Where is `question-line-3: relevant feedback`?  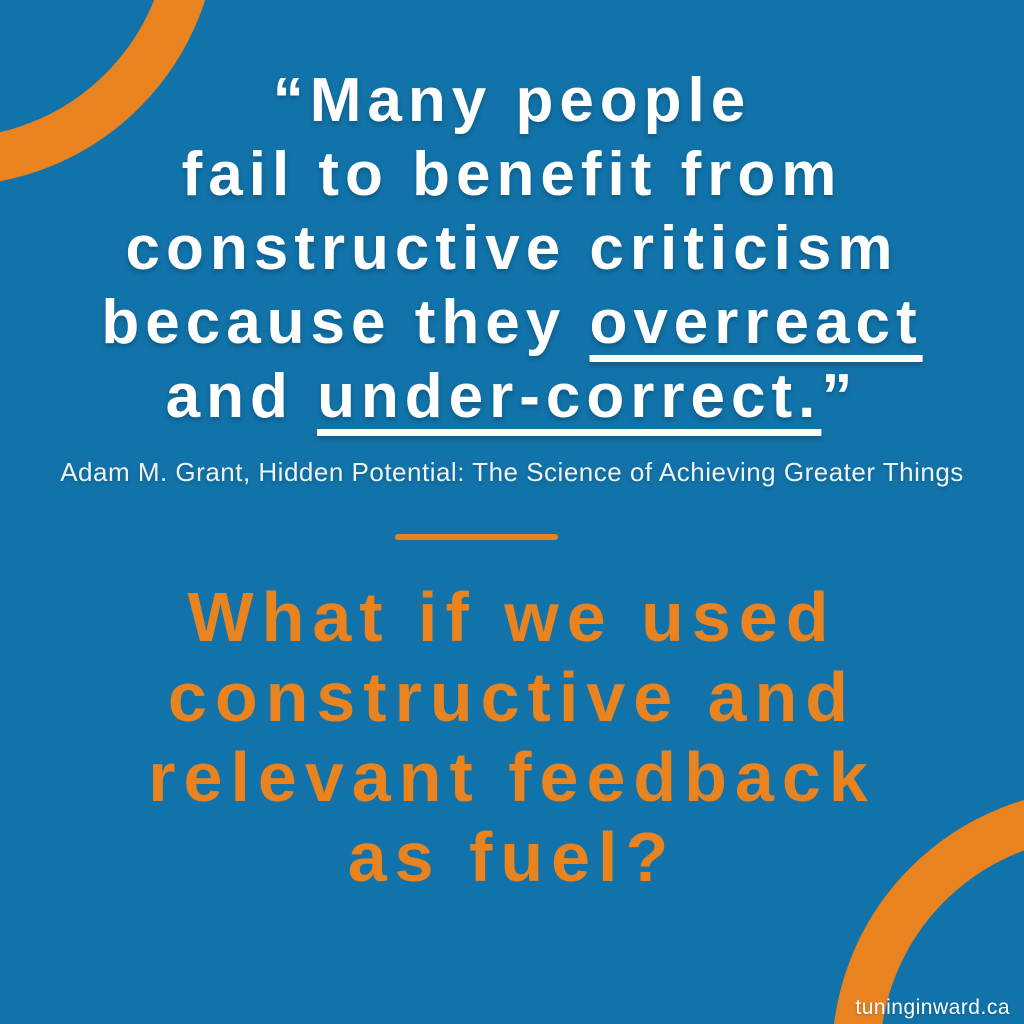
question-line-3: relevant feedback is located at coordinates (512, 777).